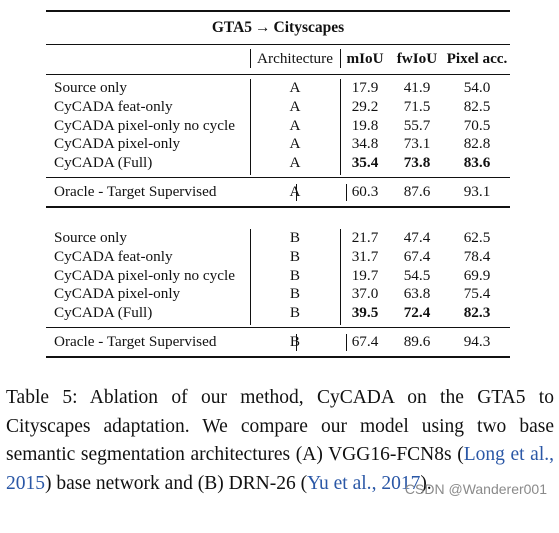 Image resolution: width=559 pixels, height=533 pixels. What do you see at coordinates (417, 191) in the screenshot?
I see `oracle-fwiou: 87.6` at bounding box center [417, 191].